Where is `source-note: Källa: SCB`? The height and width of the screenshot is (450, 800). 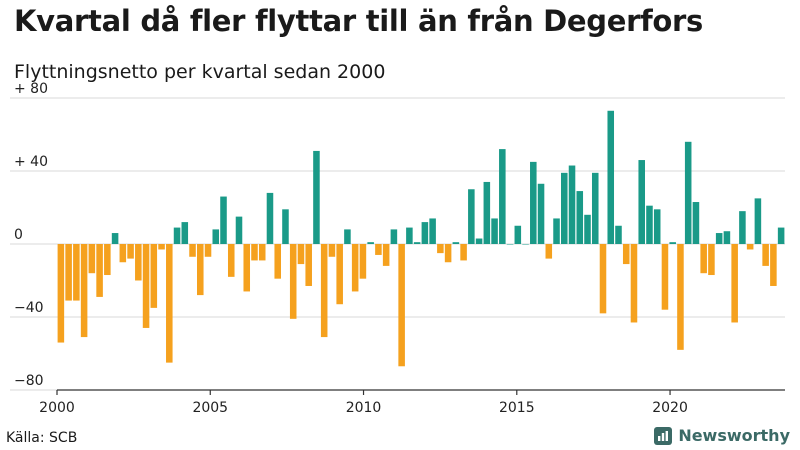
source-note: Källa: SCB is located at coordinates (42, 438).